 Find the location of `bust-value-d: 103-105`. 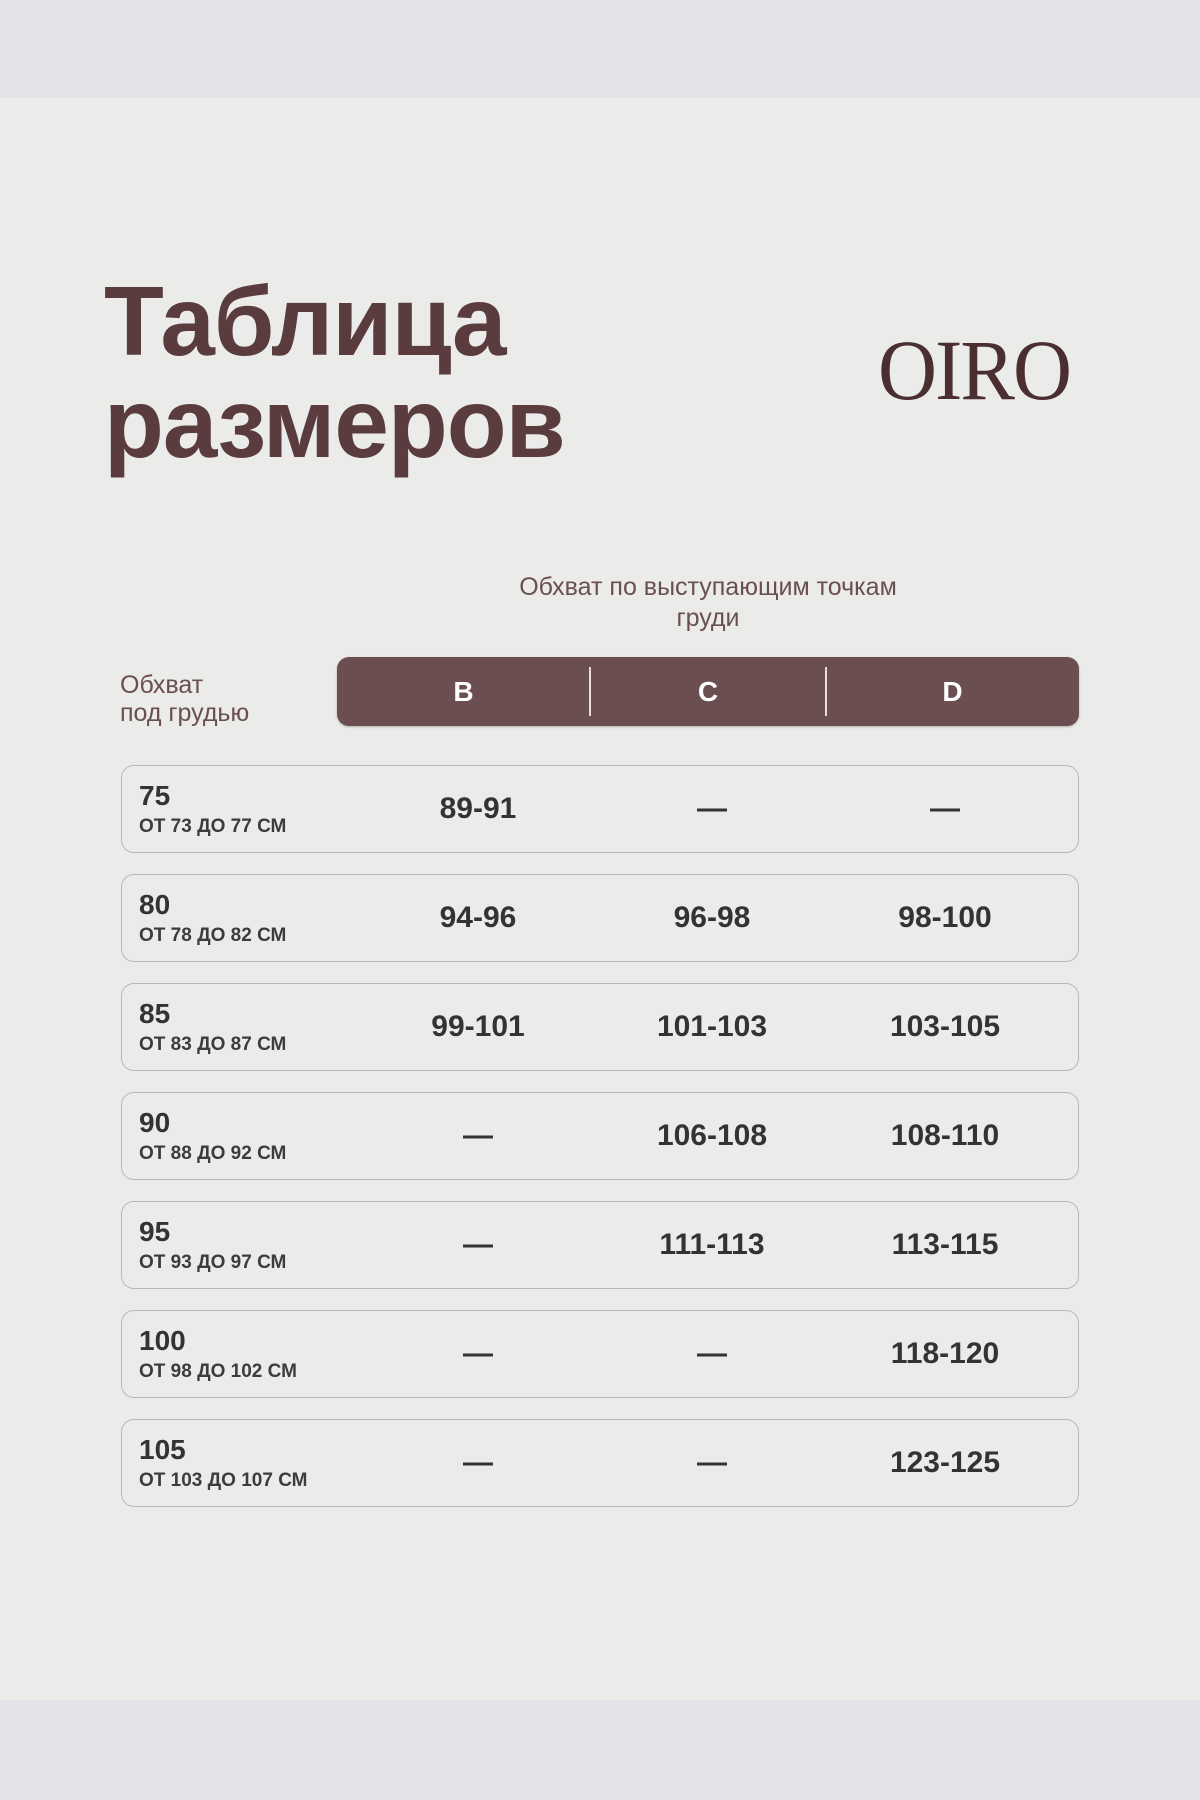

bust-value-d: 103-105 is located at coordinates (945, 1026).